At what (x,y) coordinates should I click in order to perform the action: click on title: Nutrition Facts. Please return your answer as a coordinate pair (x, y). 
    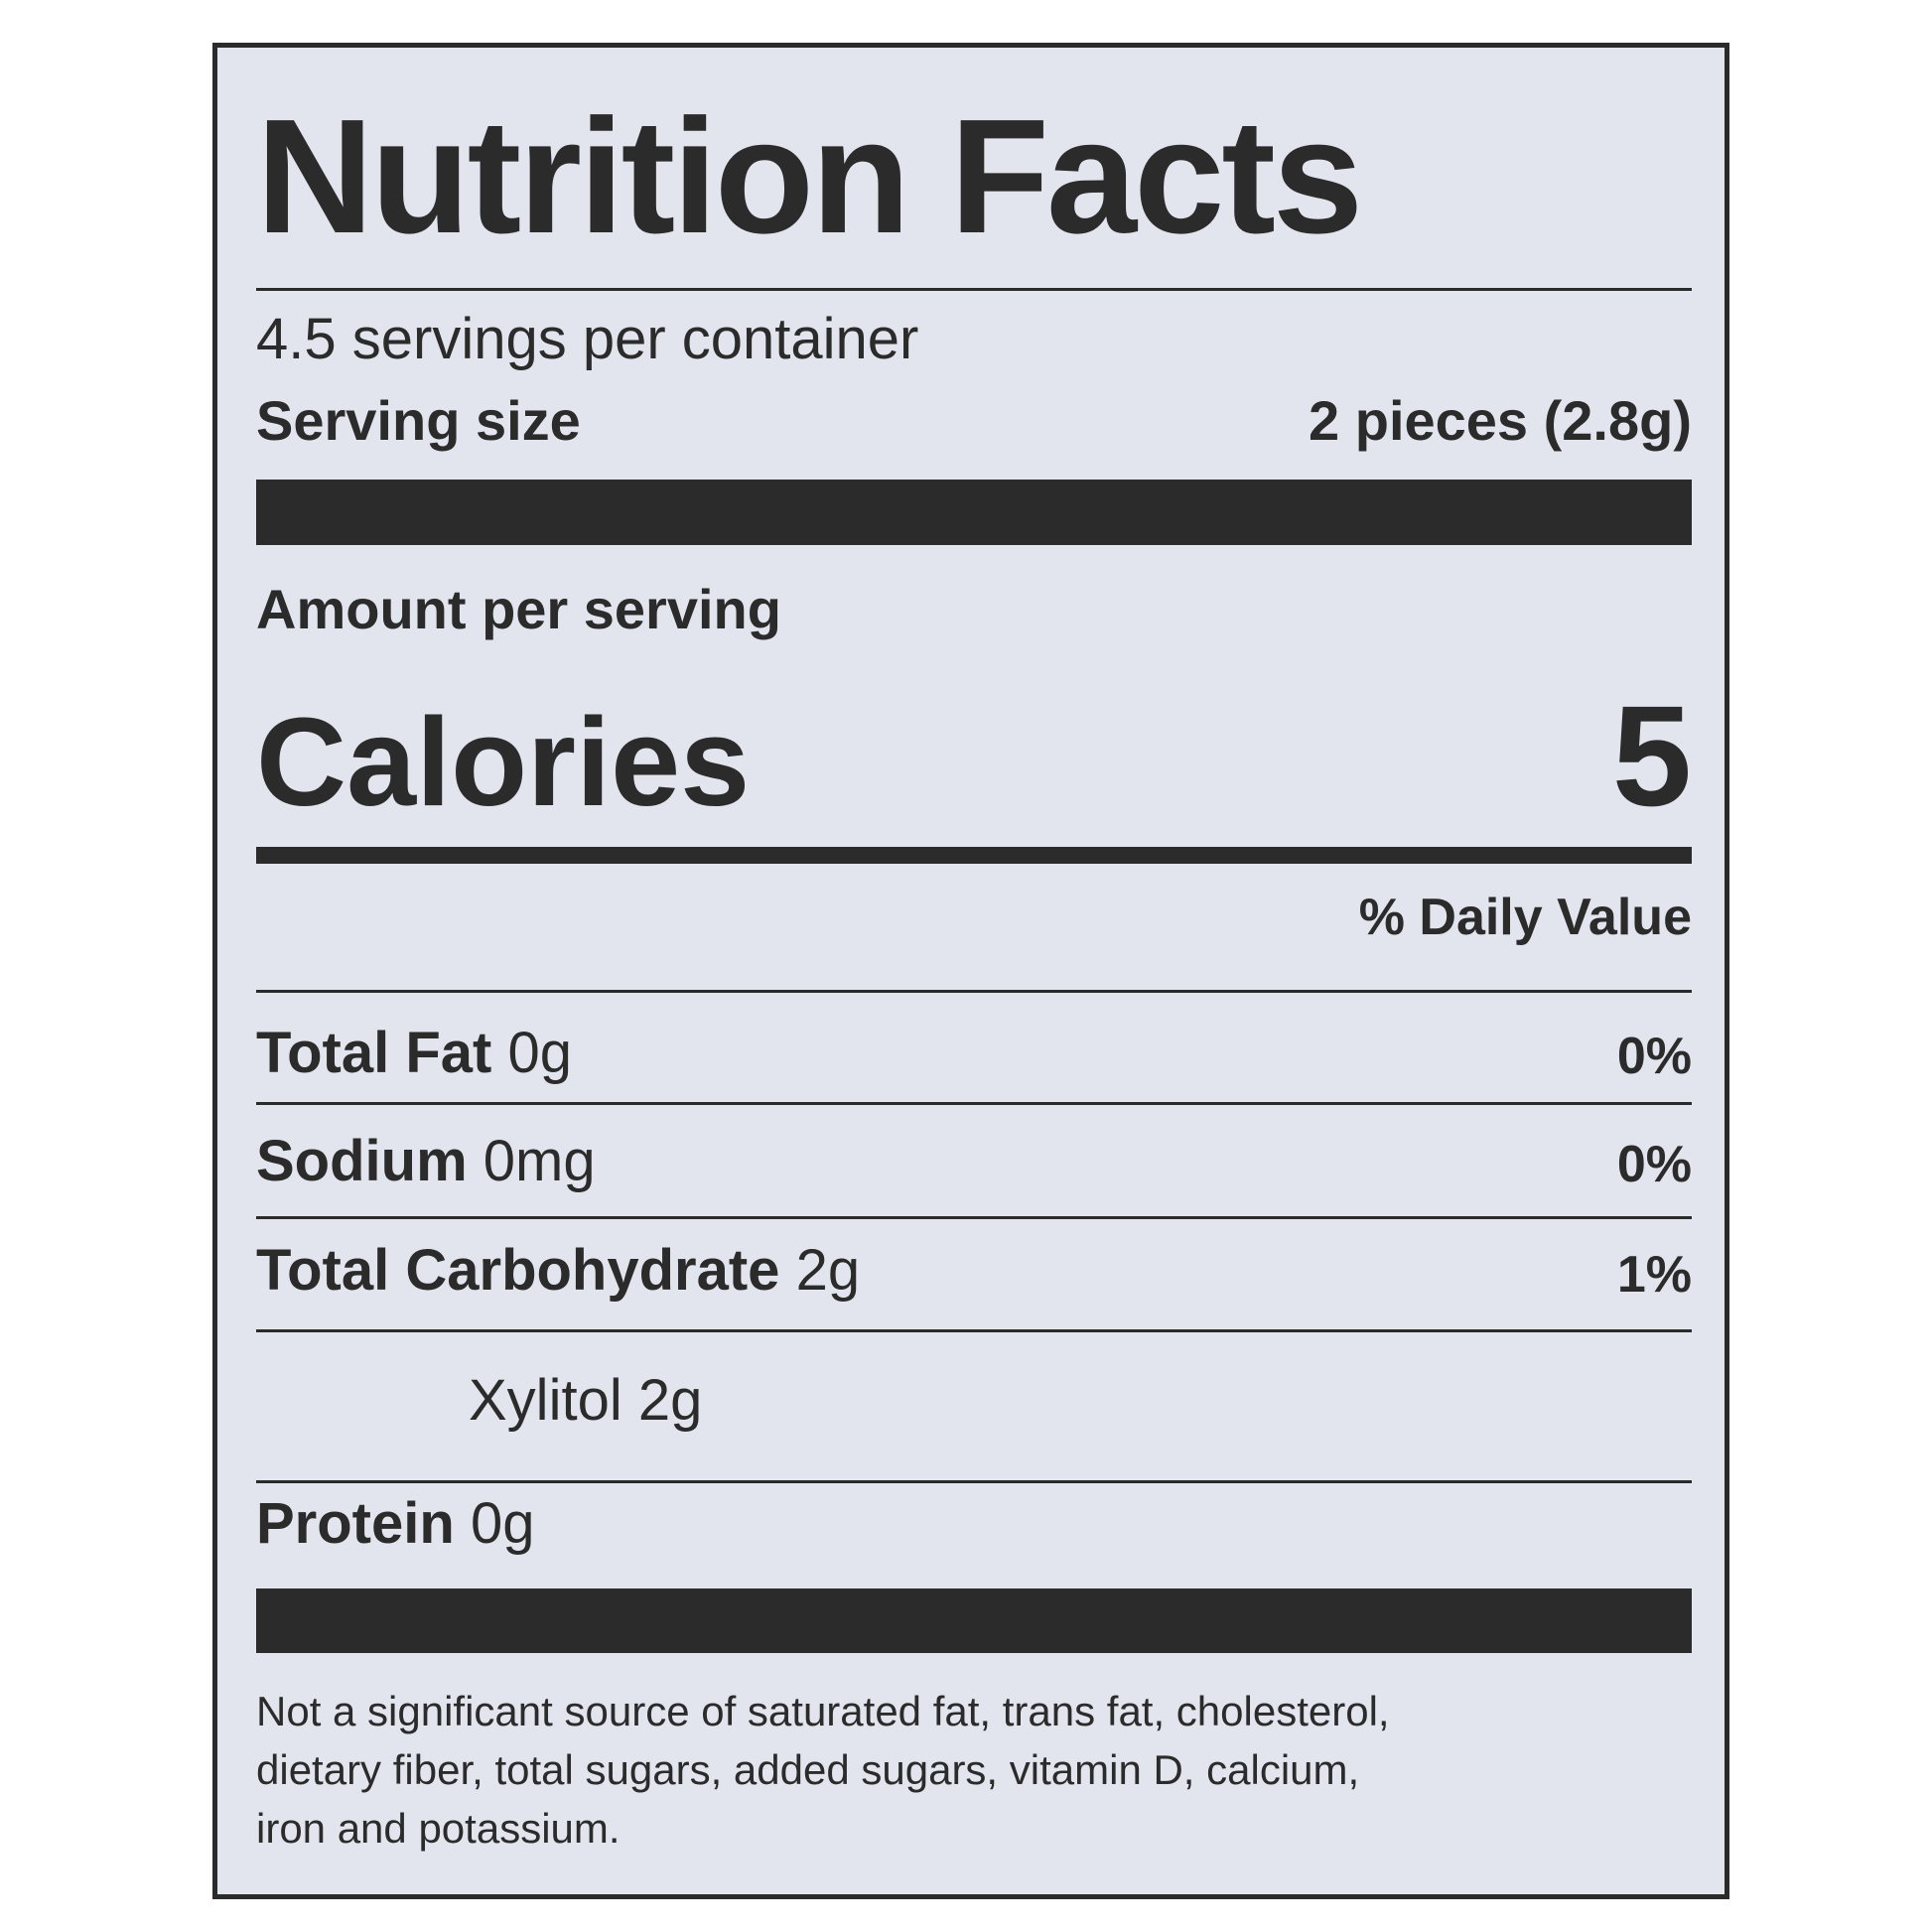
    Looking at the image, I should click on (809, 176).